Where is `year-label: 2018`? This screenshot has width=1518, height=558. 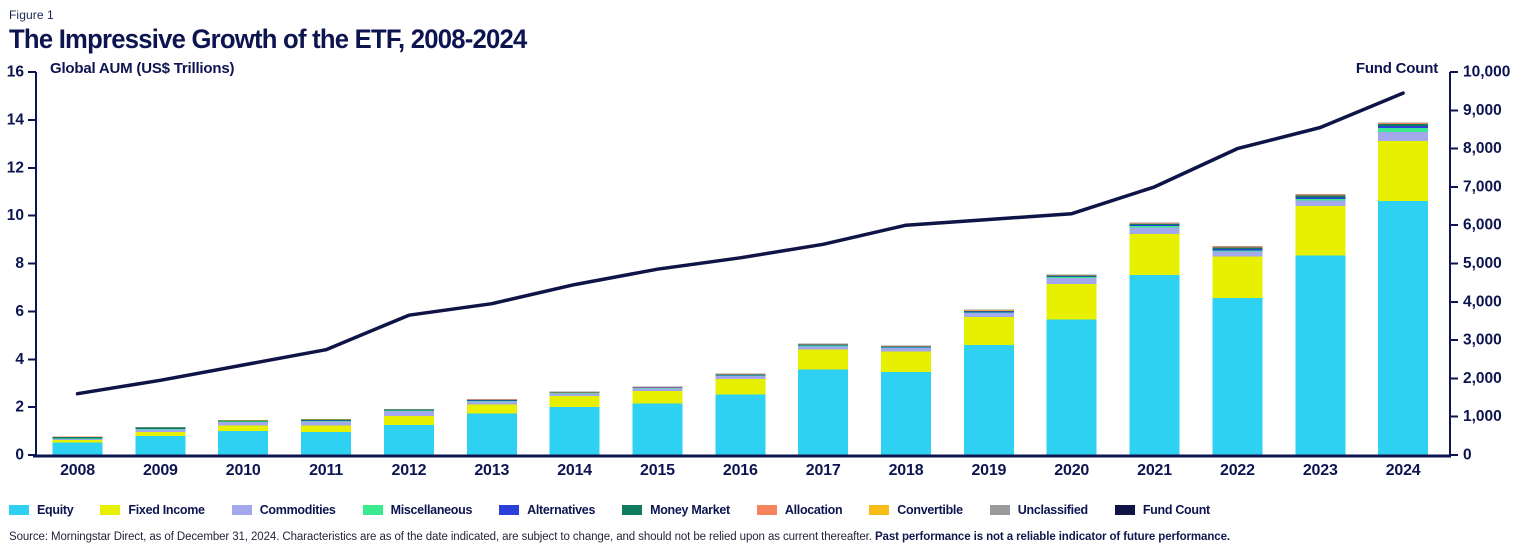
year-label: 2018 is located at coordinates (906, 470).